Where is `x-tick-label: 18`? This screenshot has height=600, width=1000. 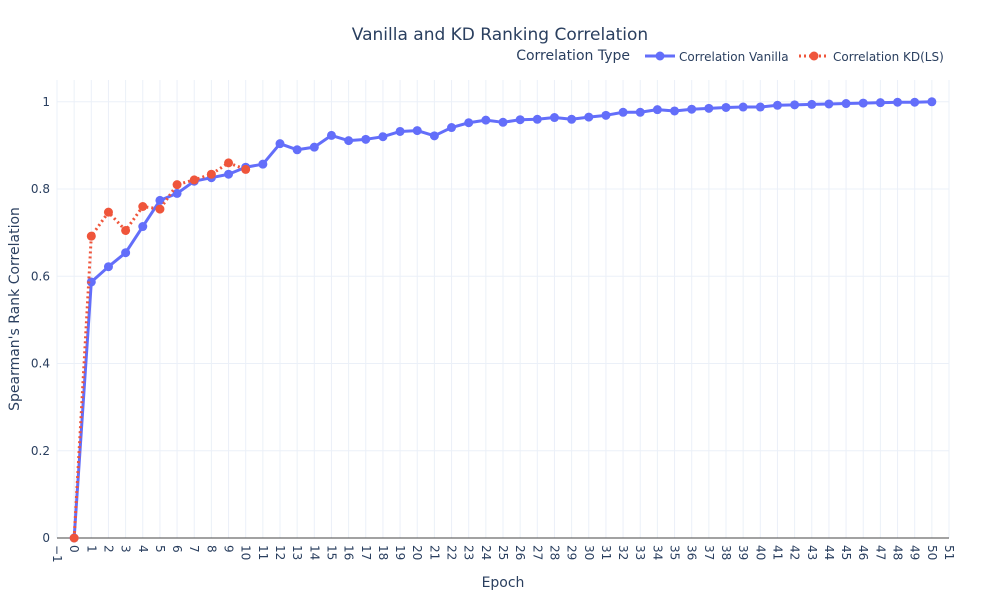 x-tick-label: 18 is located at coordinates (383, 552).